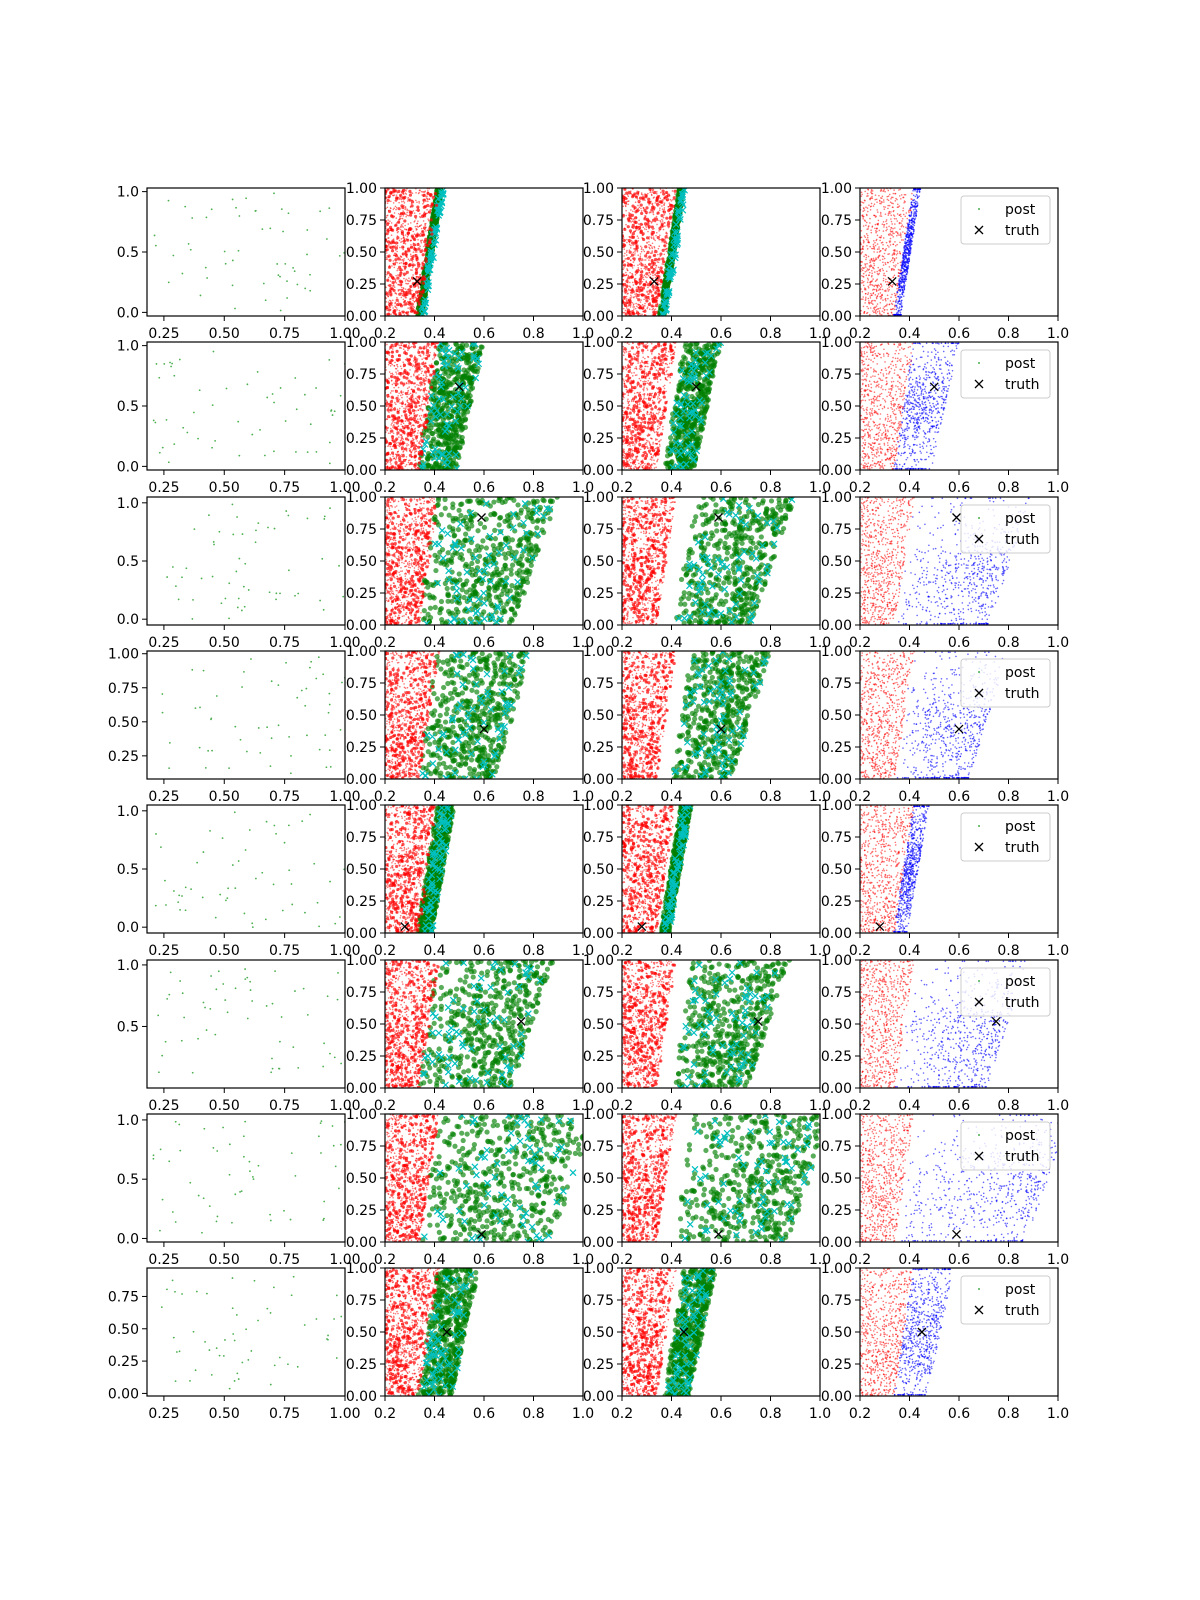  I want to click on x-tick-label: 1.00, so click(344, 334).